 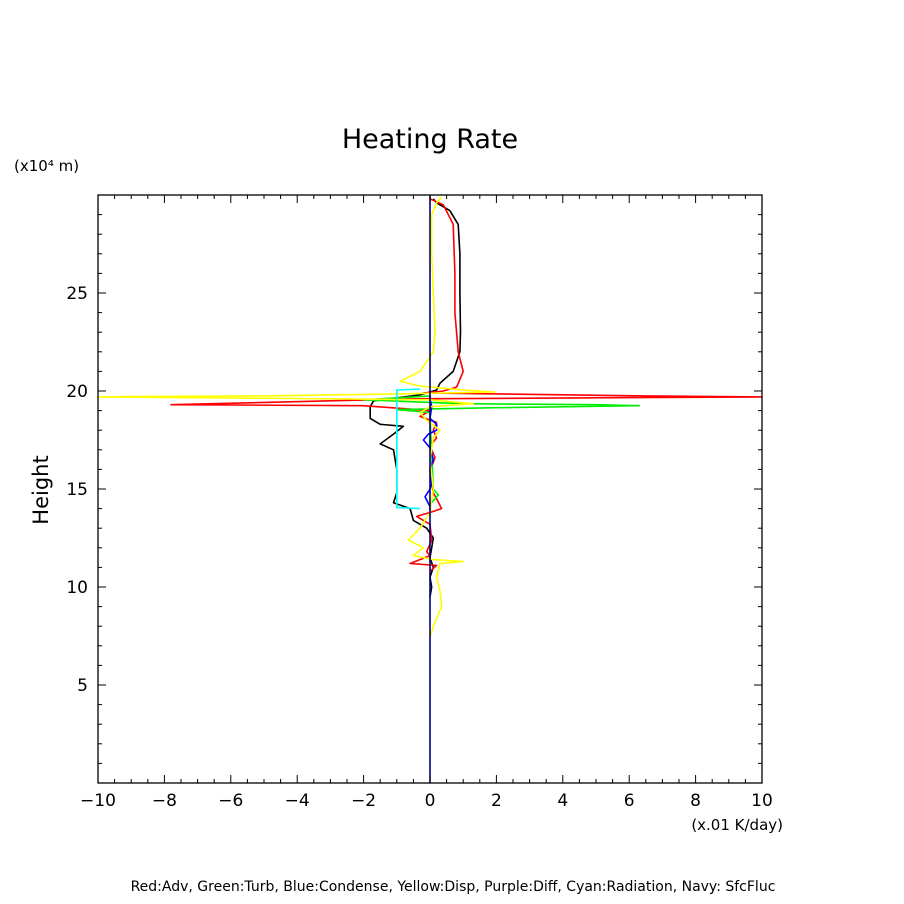 I want to click on y-unit-label: (x10⁴ m), so click(x=46, y=166).